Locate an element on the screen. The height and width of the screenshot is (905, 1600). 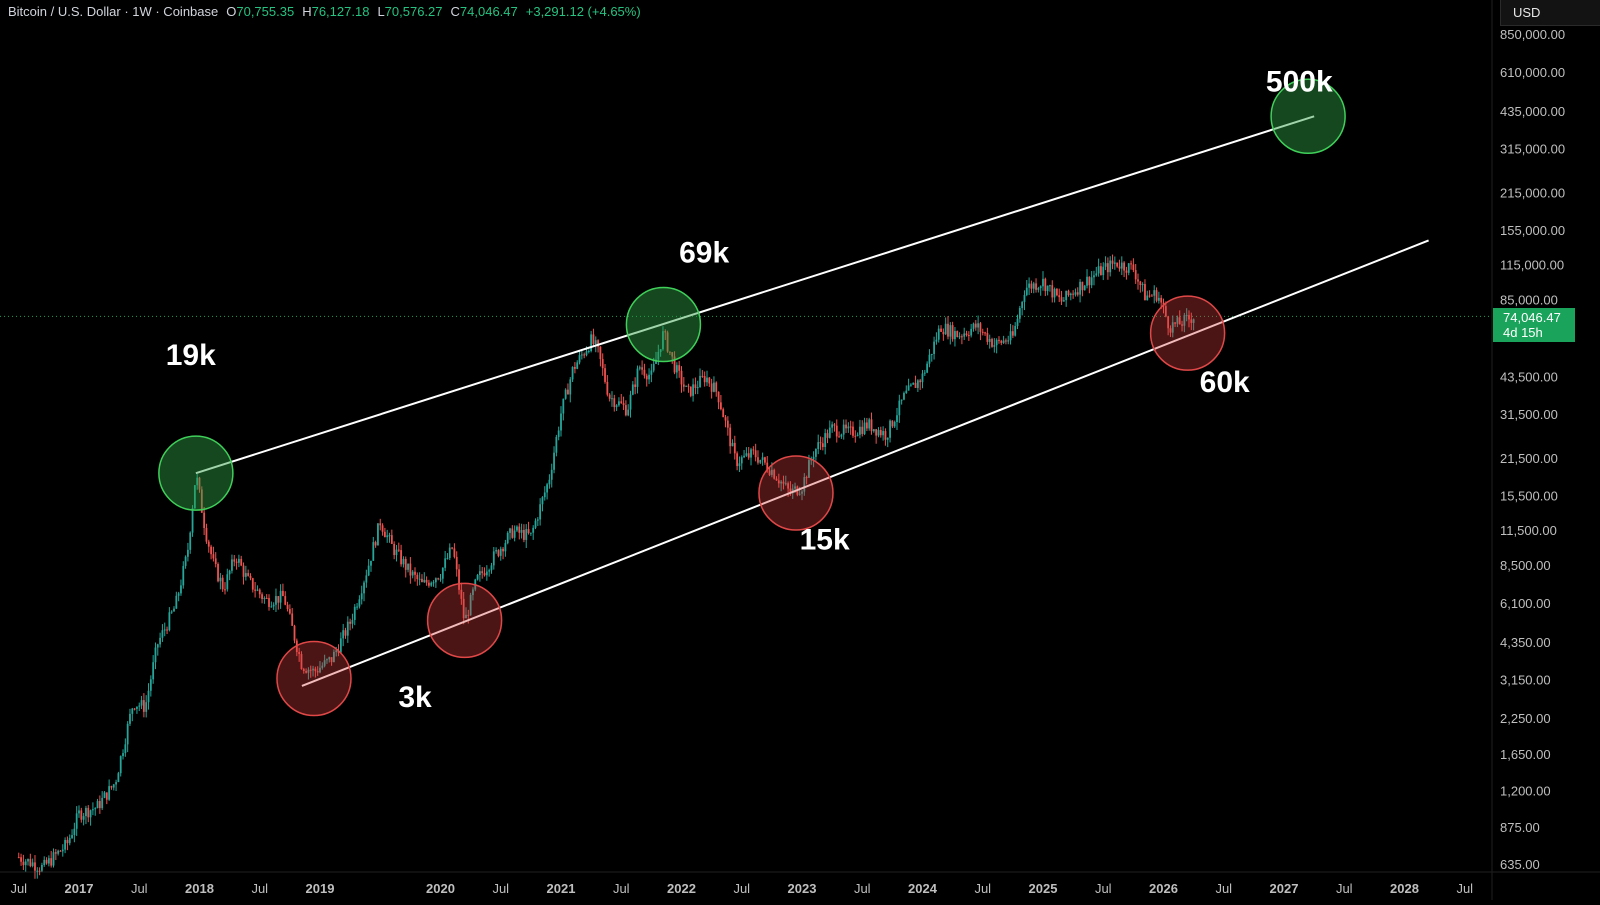
high-value: 76,127.18 is located at coordinates (341, 11).